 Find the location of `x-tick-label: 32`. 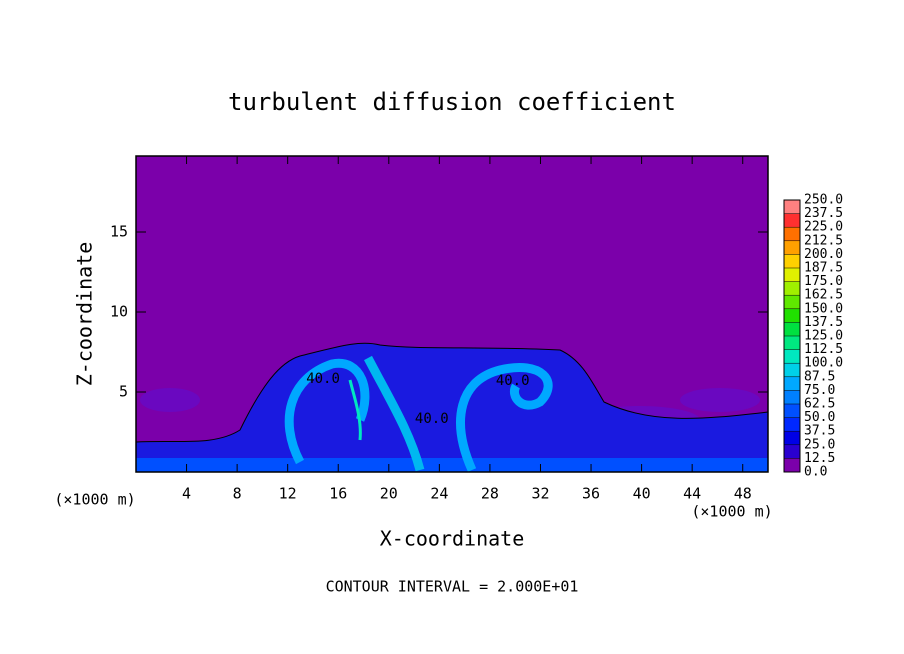

x-tick-label: 32 is located at coordinates (540, 494).